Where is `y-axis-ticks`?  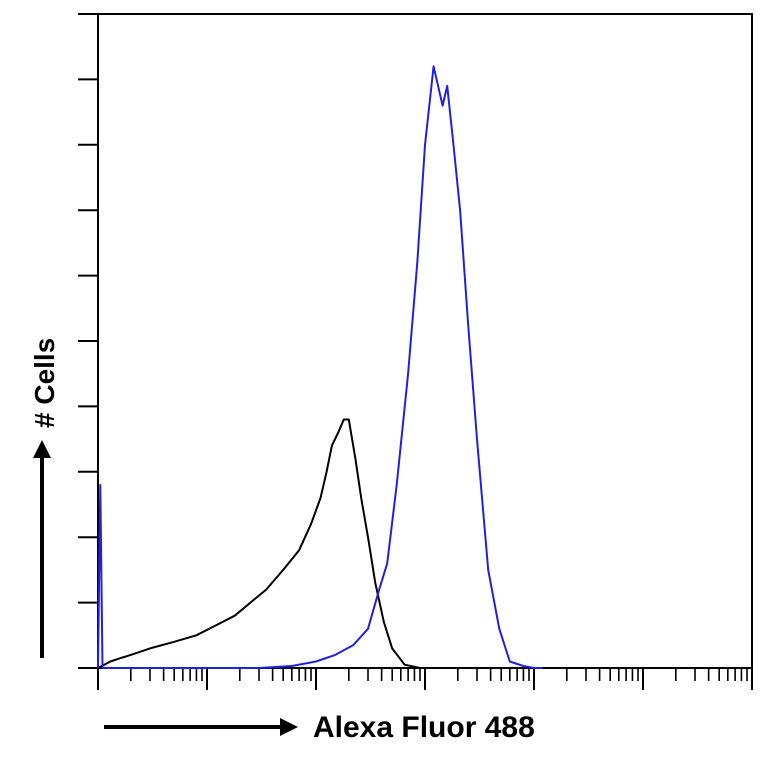 y-axis-ticks is located at coordinates (88, 341).